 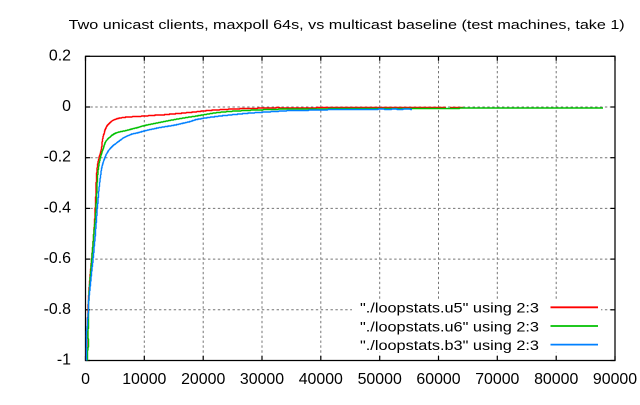 What do you see at coordinates (380, 379) in the screenshot?
I see `svg-text: 50000` at bounding box center [380, 379].